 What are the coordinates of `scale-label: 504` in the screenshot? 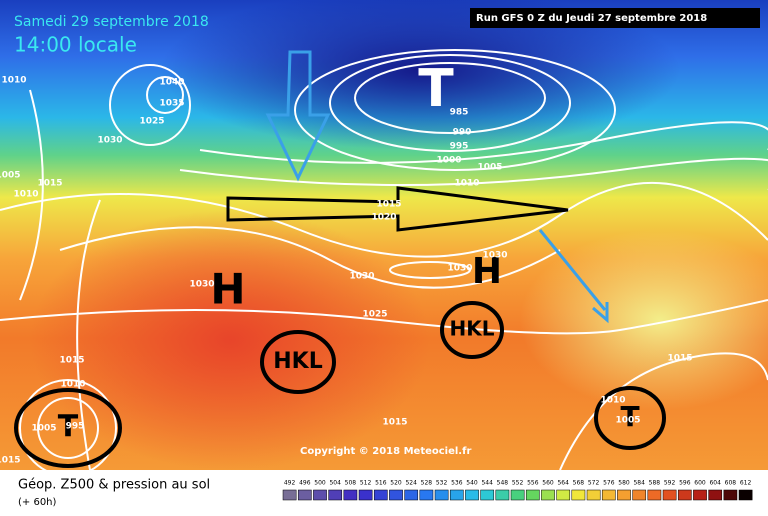 It's located at (335, 483).